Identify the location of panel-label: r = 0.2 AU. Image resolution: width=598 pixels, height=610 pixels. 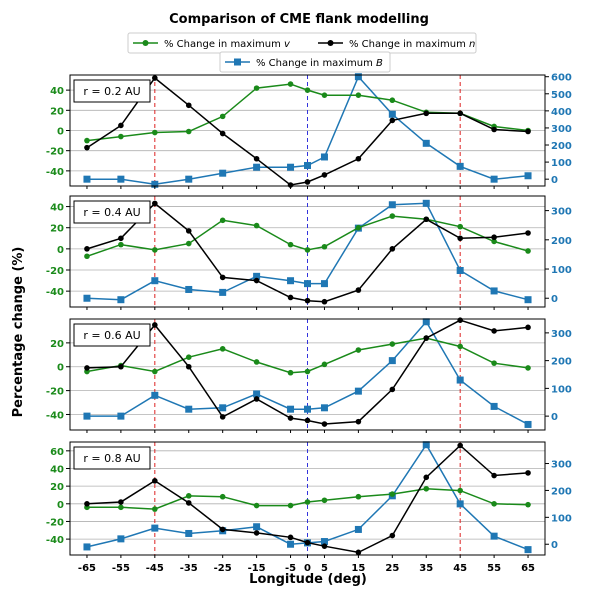
(111, 91).